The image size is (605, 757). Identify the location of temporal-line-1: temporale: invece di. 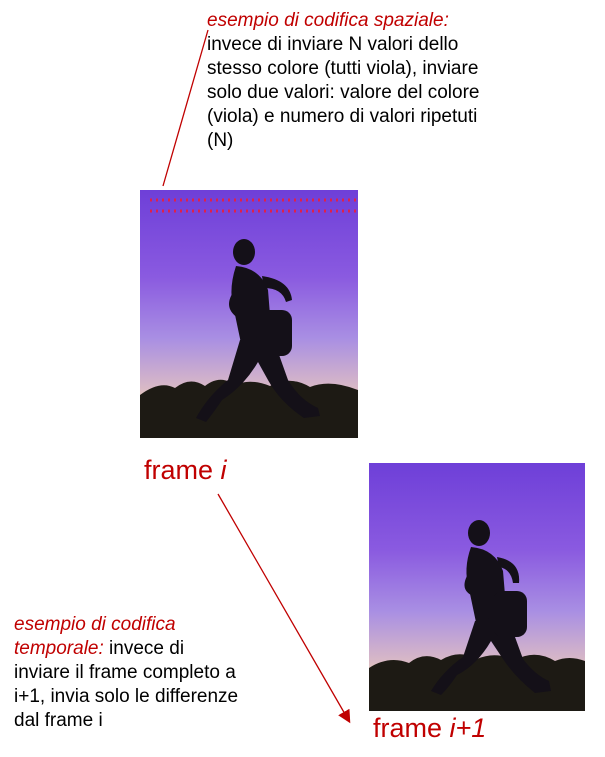
(159, 649).